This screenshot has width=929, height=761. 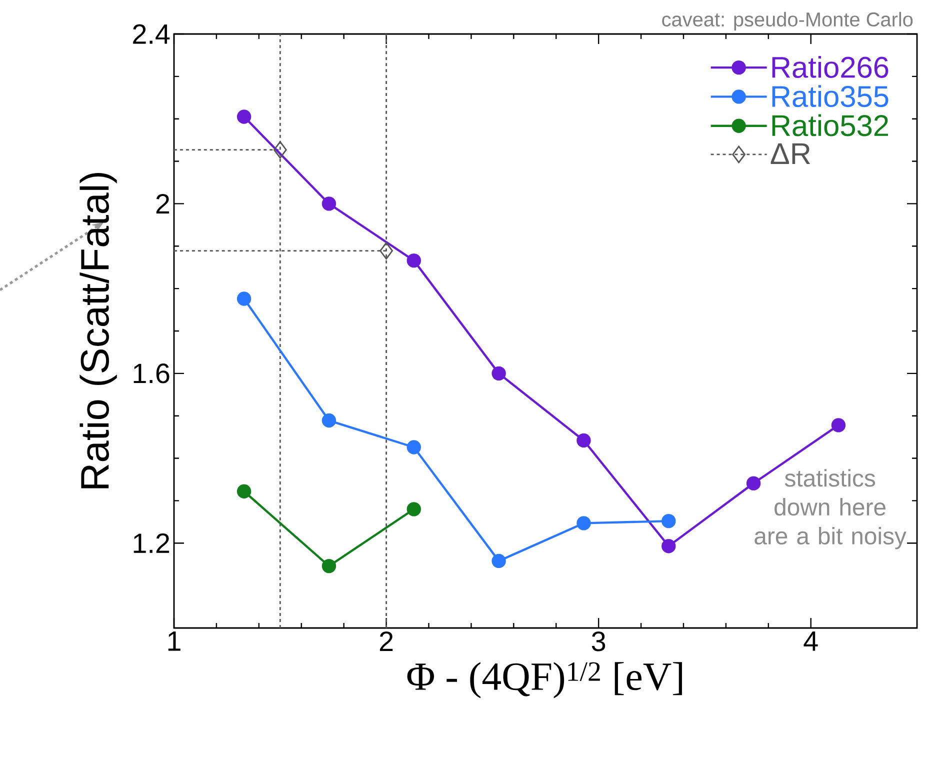 I want to click on x-tick-label: 4, so click(x=811, y=641).